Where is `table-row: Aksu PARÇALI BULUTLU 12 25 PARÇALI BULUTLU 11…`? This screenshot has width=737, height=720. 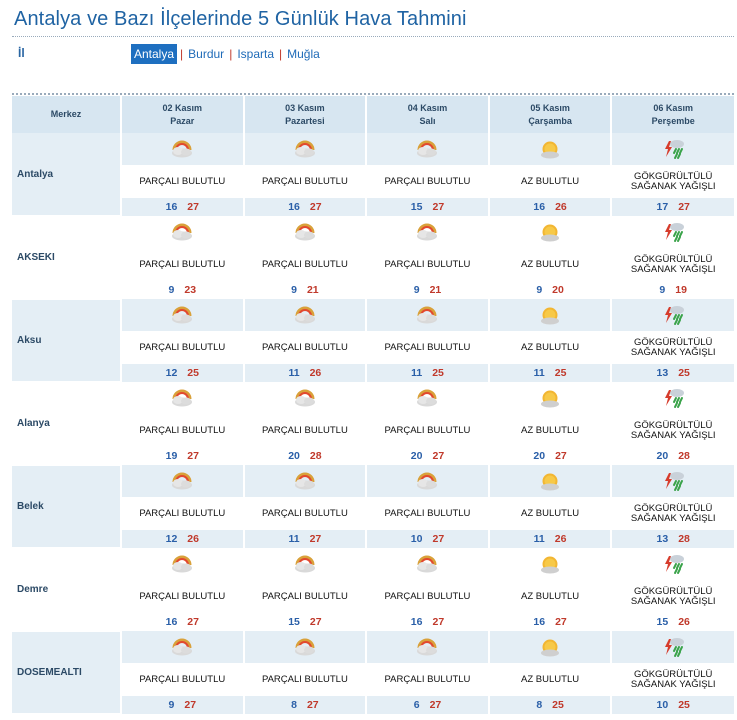 table-row: Aksu PARÇALI BULUTLU 12 25 PARÇALI BULUTLU 11… is located at coordinates (373, 341).